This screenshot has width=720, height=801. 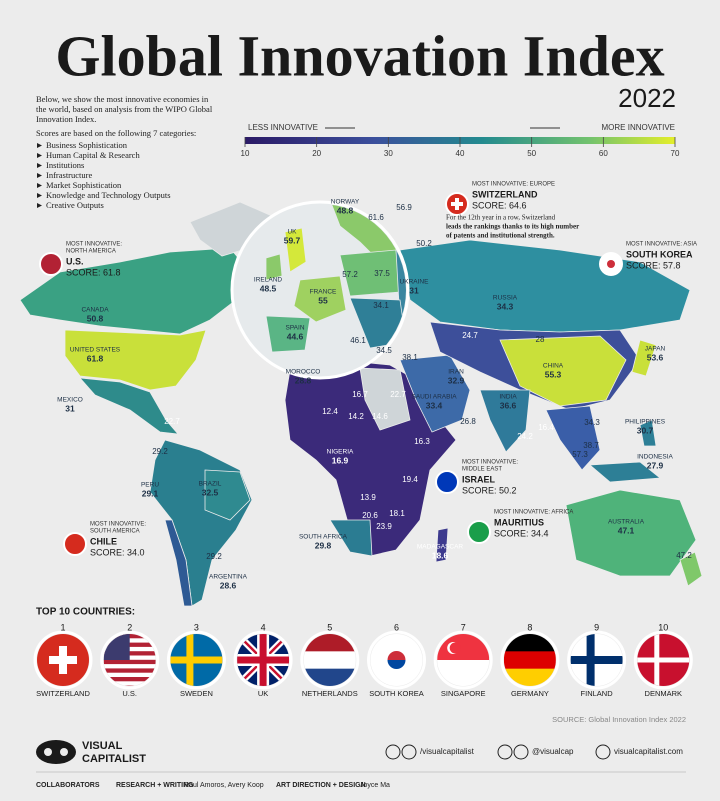 I want to click on country-score: 24.2, so click(x=525, y=436).